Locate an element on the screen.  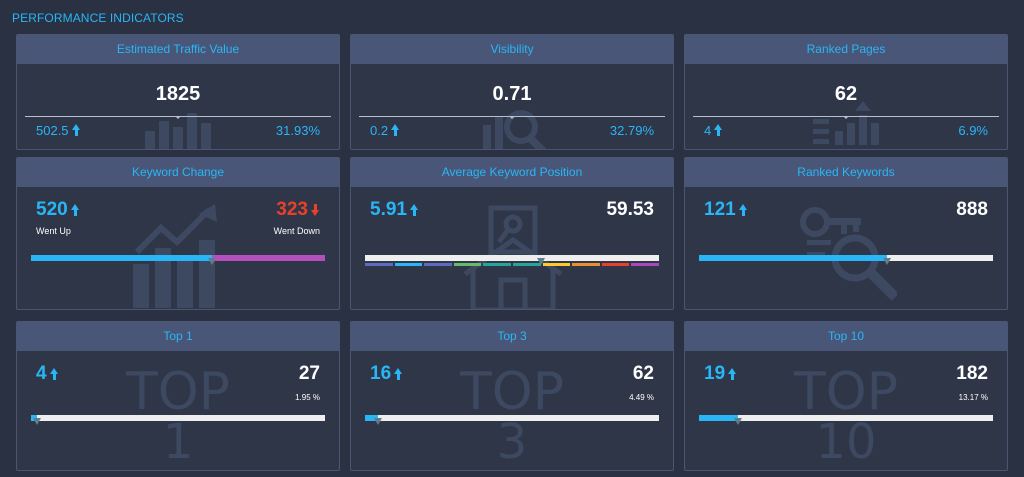
top1-total: 27 is located at coordinates (309, 373).